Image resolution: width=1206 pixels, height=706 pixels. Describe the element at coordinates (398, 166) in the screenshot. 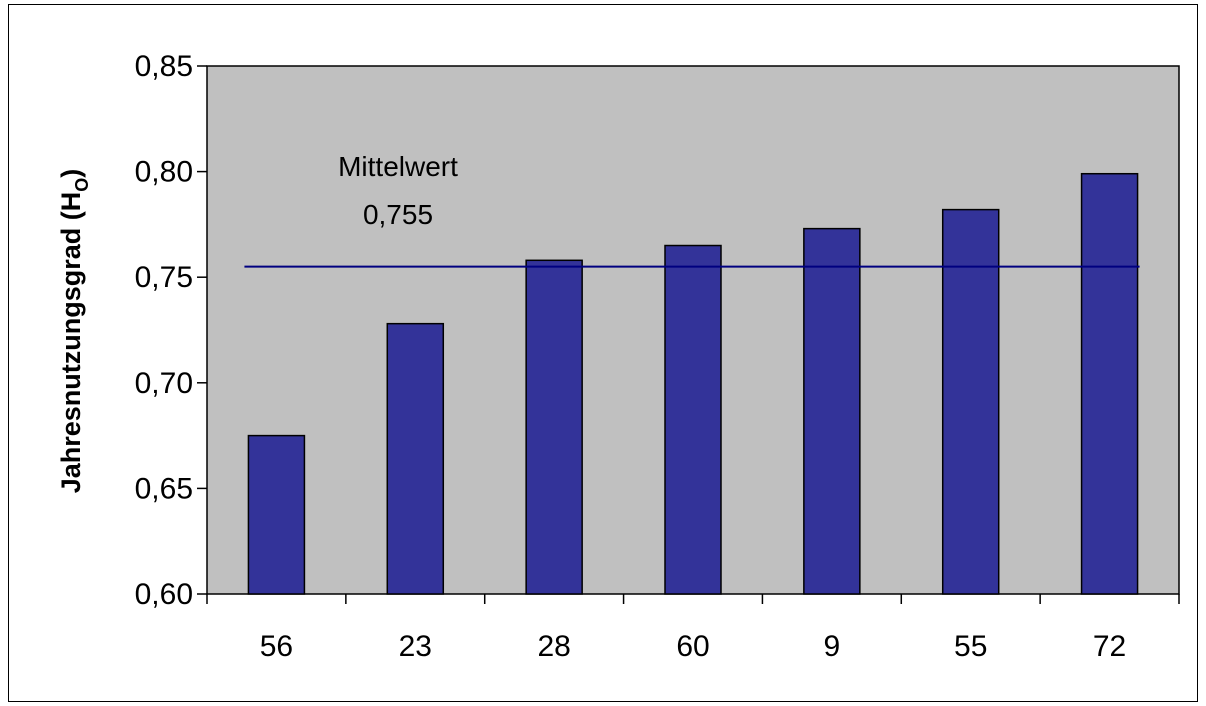

I see `mean-label-title: Mittelwert` at that location.